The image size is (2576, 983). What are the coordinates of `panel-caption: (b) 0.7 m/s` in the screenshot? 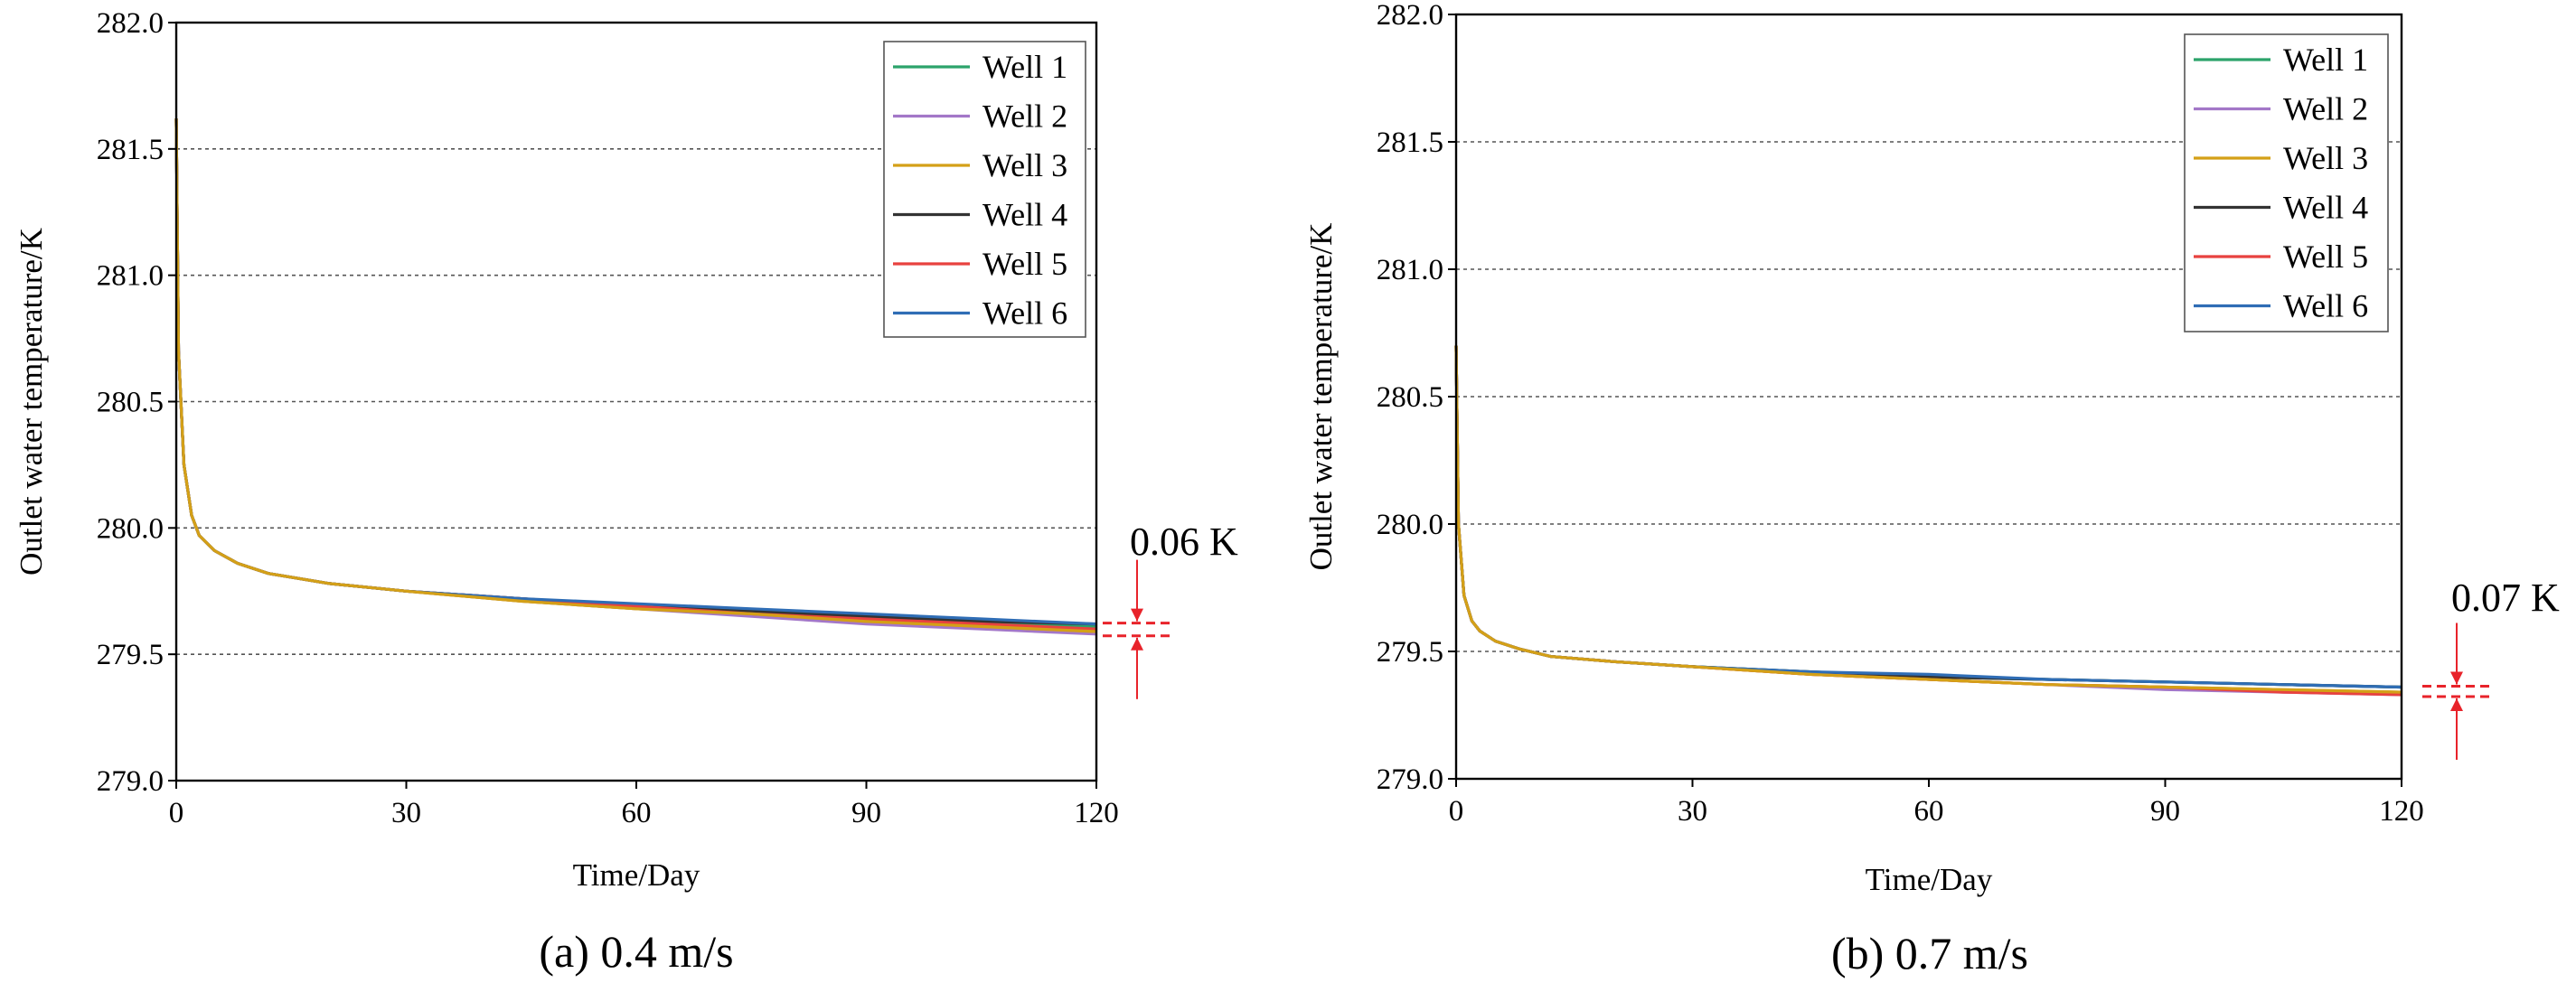 It's located at (1929, 953).